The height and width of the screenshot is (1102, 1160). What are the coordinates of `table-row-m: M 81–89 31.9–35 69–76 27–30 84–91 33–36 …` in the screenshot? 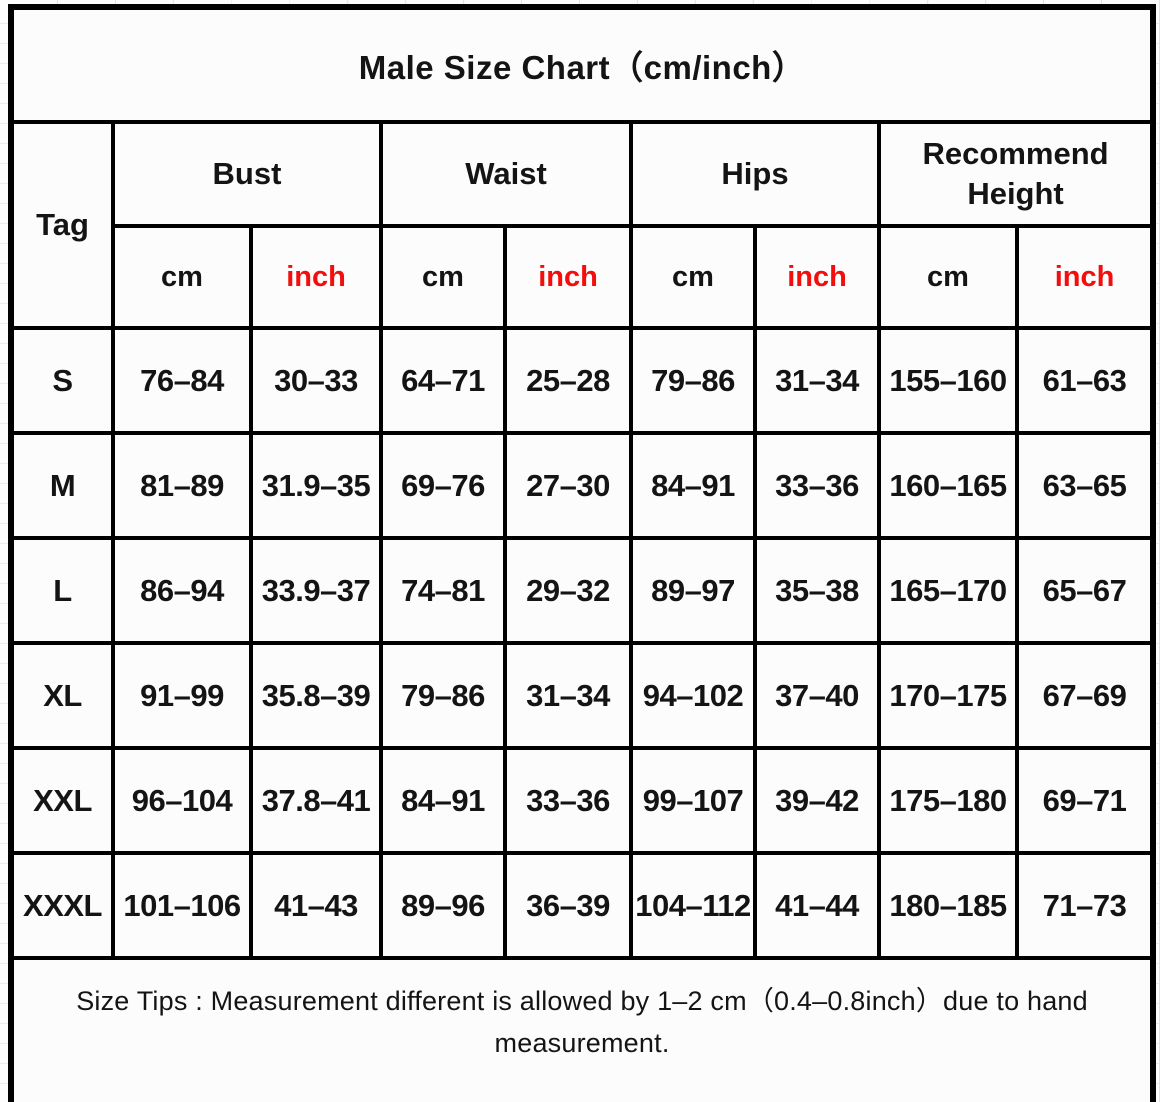 It's located at (582, 485).